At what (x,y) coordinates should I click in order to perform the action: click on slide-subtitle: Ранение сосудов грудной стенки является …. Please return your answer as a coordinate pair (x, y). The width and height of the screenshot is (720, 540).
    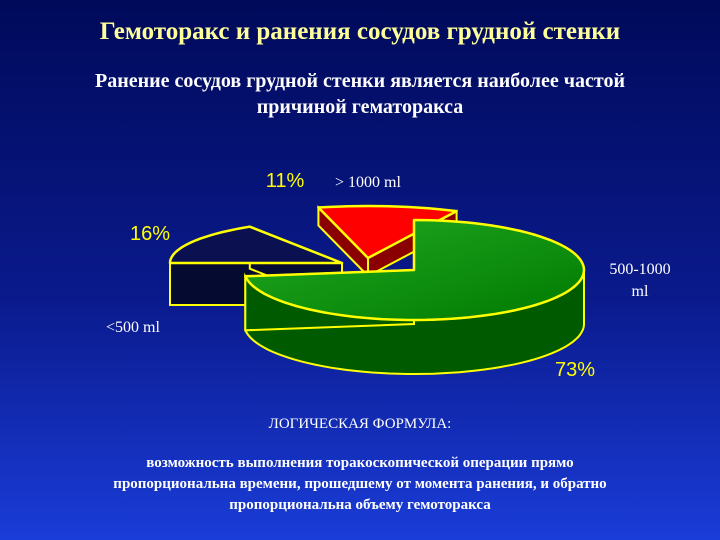
    Looking at the image, I should click on (360, 94).